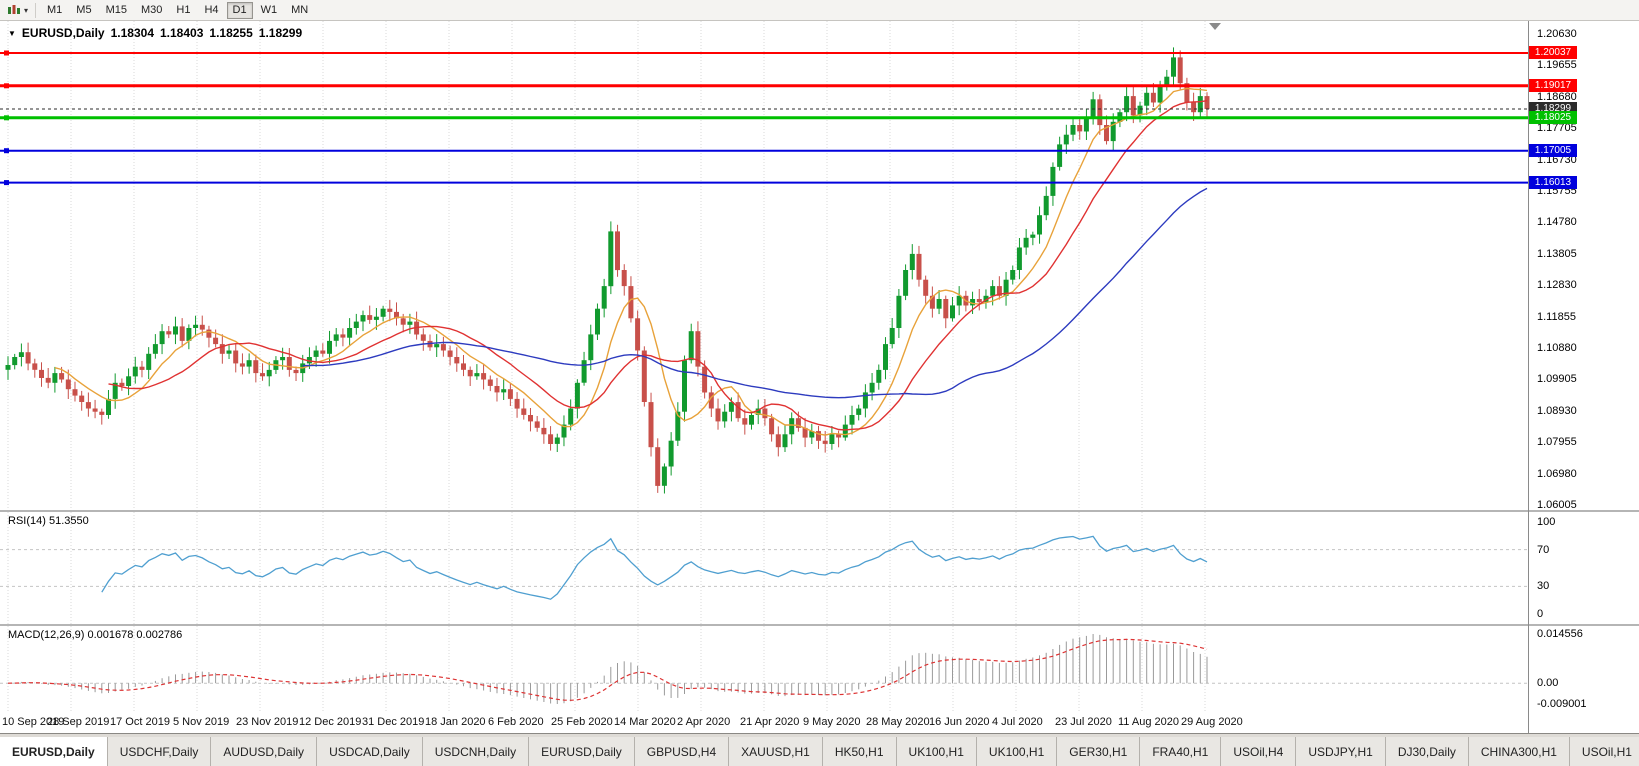 This screenshot has height=766, width=1639. What do you see at coordinates (12, 33) in the screenshot?
I see `symbol-dropdown-icon: ▼` at bounding box center [12, 33].